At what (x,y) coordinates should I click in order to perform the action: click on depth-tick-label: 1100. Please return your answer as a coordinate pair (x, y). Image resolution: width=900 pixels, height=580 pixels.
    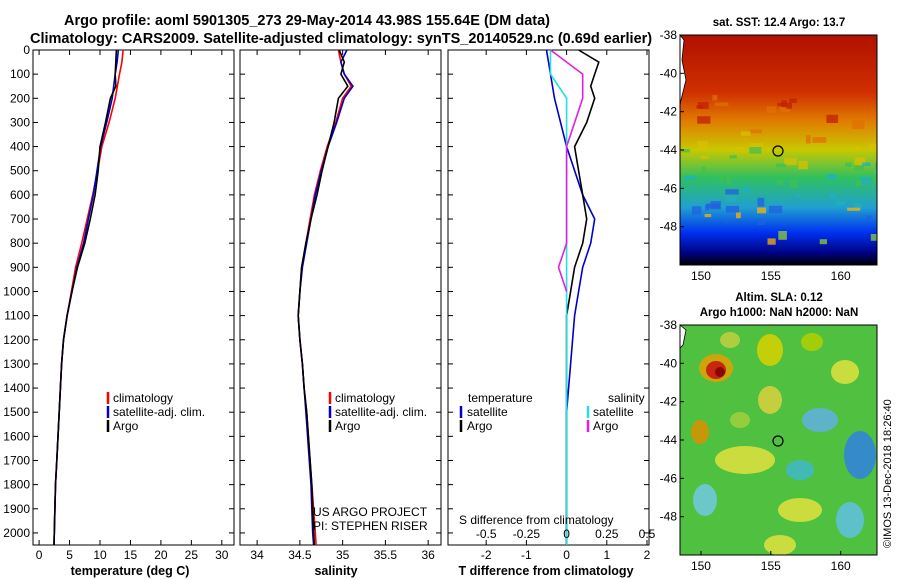
    Looking at the image, I should click on (17, 316).